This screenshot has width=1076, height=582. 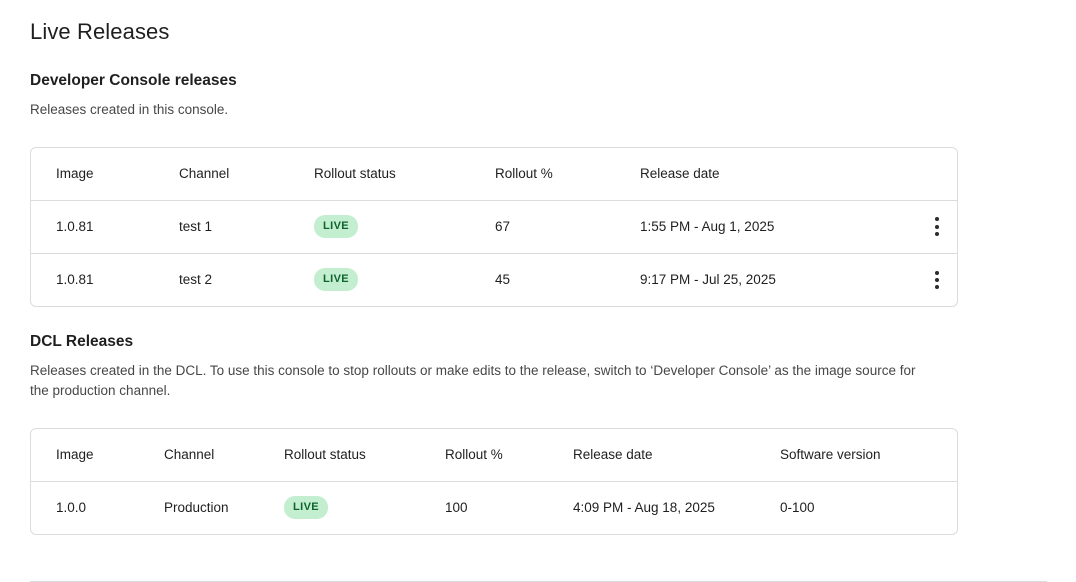 What do you see at coordinates (644, 508) in the screenshot?
I see `cell-release-date: 4:09 PM - Aug 18, 2025` at bounding box center [644, 508].